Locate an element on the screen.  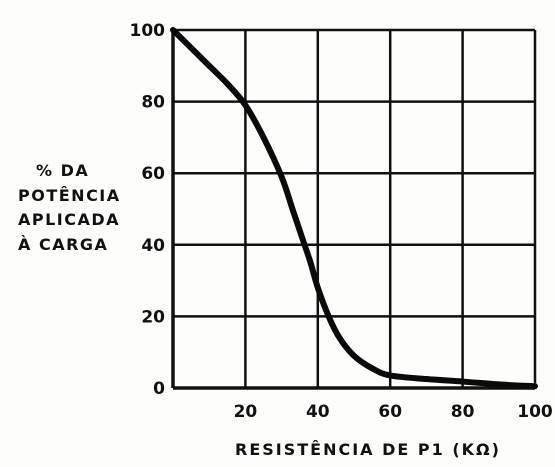
y-tick-label-80: 80 is located at coordinates (153, 103).